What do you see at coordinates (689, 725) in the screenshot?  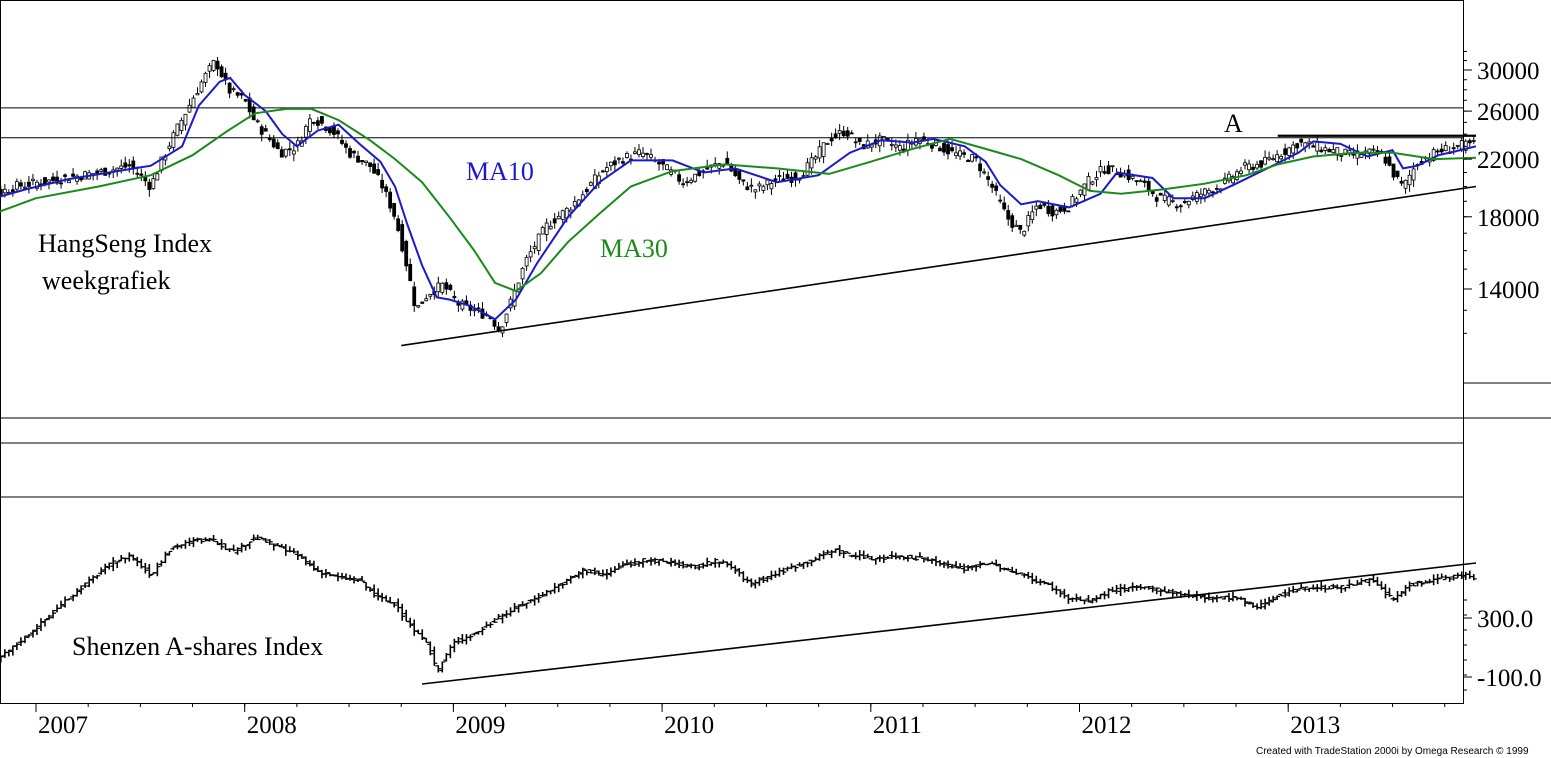 I see `x-tick-label: 2010` at bounding box center [689, 725].